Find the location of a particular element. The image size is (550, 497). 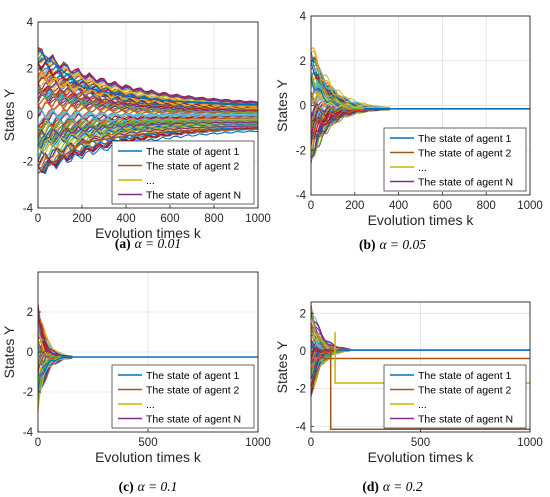

figure-caption: (d) α = 0.2 is located at coordinates (392, 486).